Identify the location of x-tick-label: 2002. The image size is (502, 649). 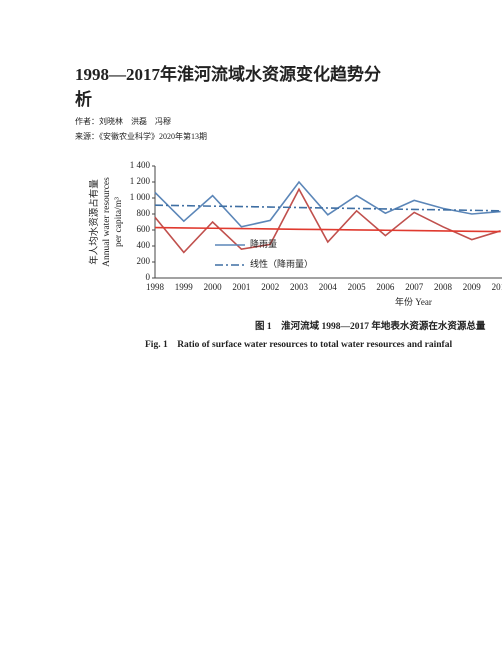
(270, 287).